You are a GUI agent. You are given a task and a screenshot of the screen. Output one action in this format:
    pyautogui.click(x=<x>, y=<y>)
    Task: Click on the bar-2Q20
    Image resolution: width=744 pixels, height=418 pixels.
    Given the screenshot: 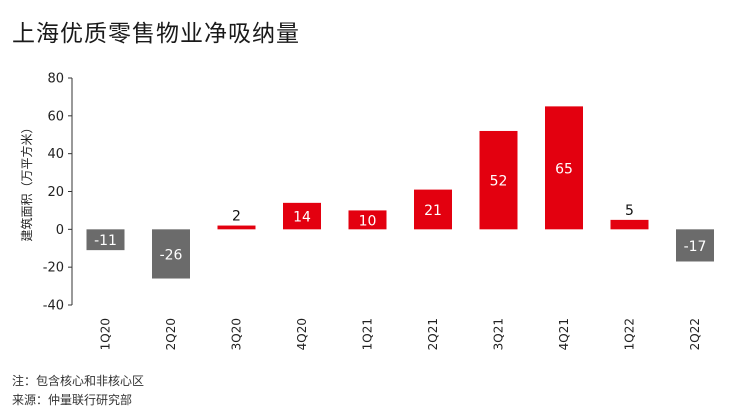 What is the action you would take?
    pyautogui.click(x=171, y=254)
    